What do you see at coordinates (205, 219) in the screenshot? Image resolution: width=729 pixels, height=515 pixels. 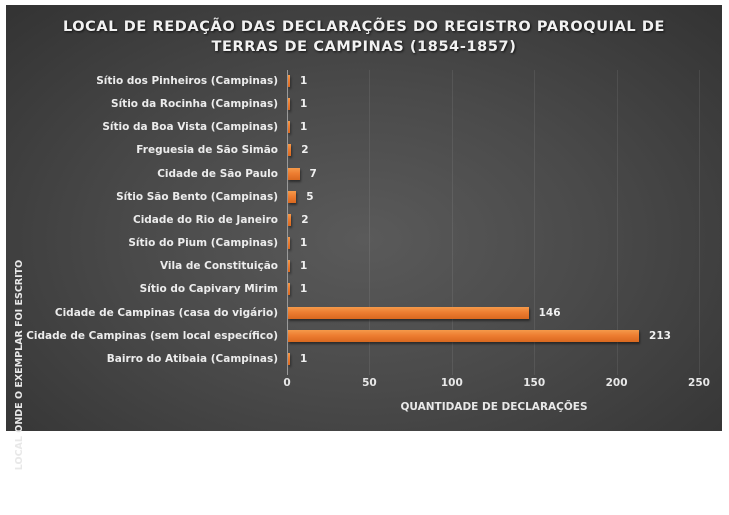 I see `category-label: Cidade do Rio de Janeiro` at bounding box center [205, 219].